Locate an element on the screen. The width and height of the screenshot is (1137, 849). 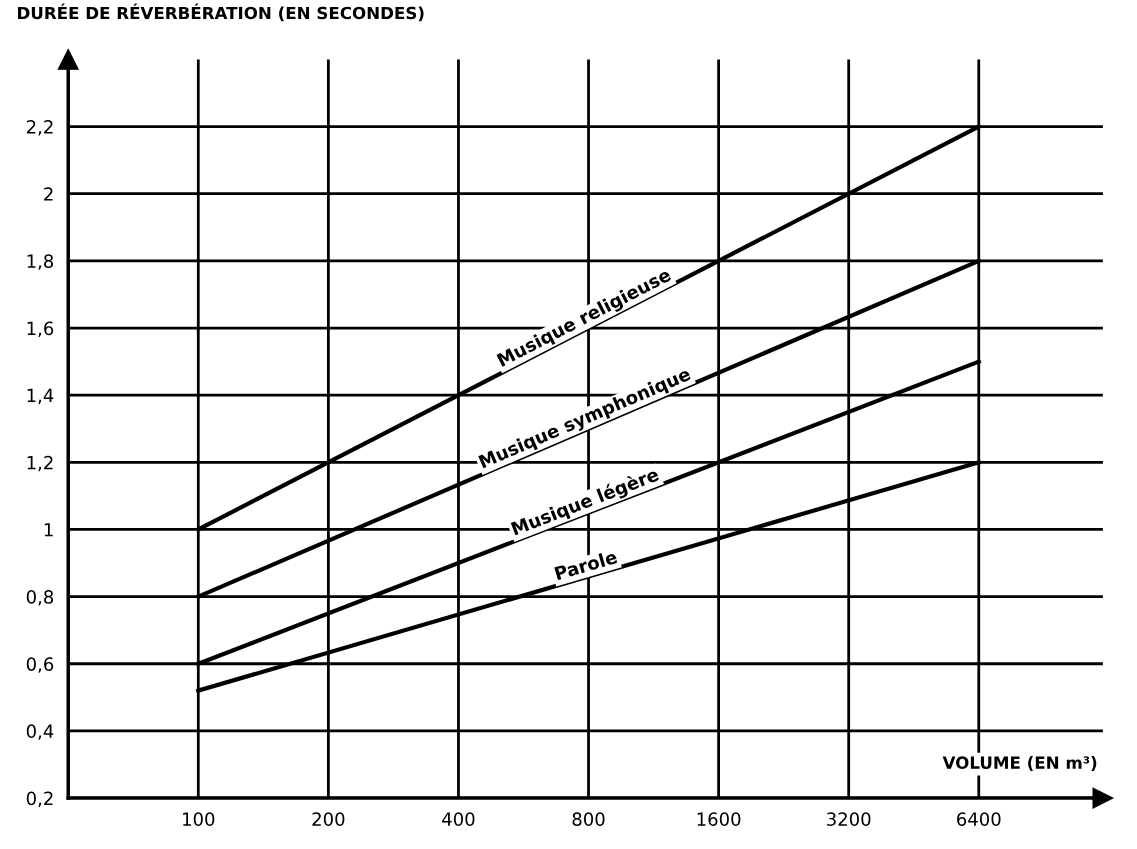
y-tick-label: 1,4 is located at coordinates (40, 396).